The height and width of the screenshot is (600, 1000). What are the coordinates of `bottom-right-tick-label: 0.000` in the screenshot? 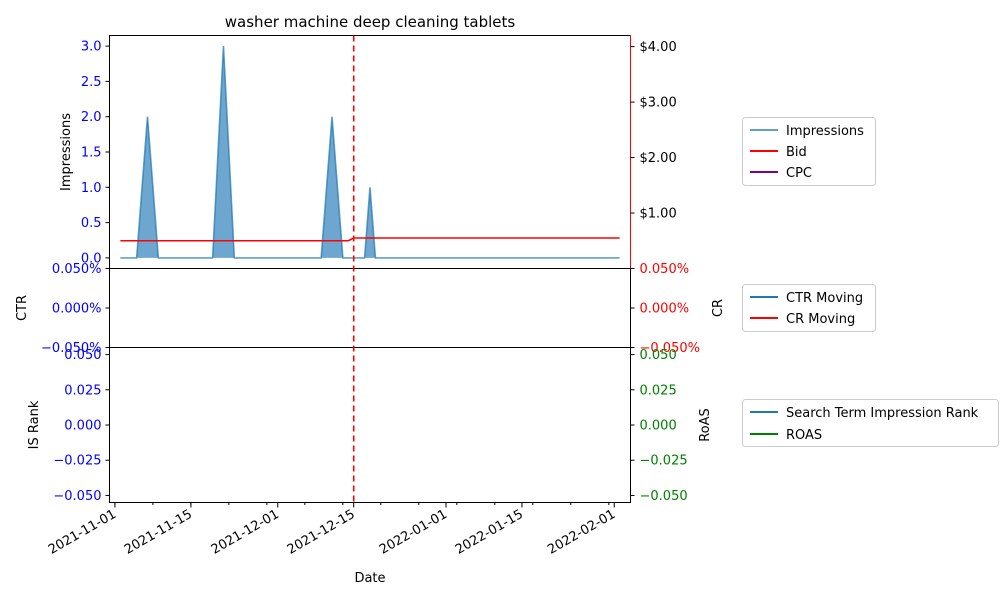 It's located at (658, 426).